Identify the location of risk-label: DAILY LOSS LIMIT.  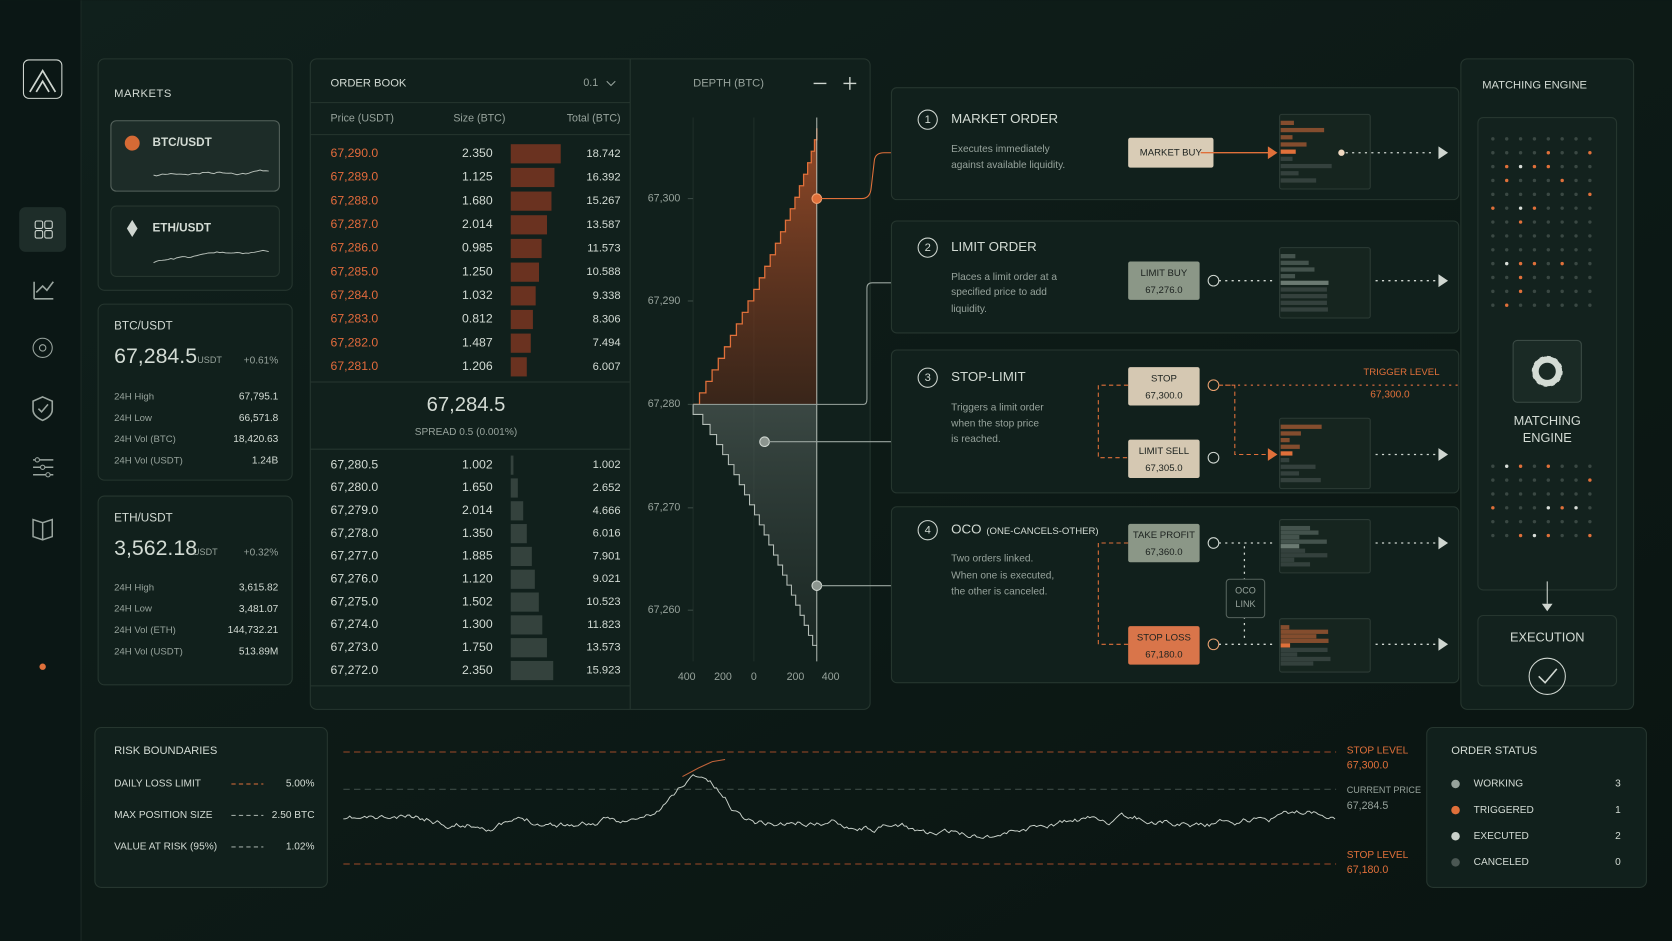
(157, 784).